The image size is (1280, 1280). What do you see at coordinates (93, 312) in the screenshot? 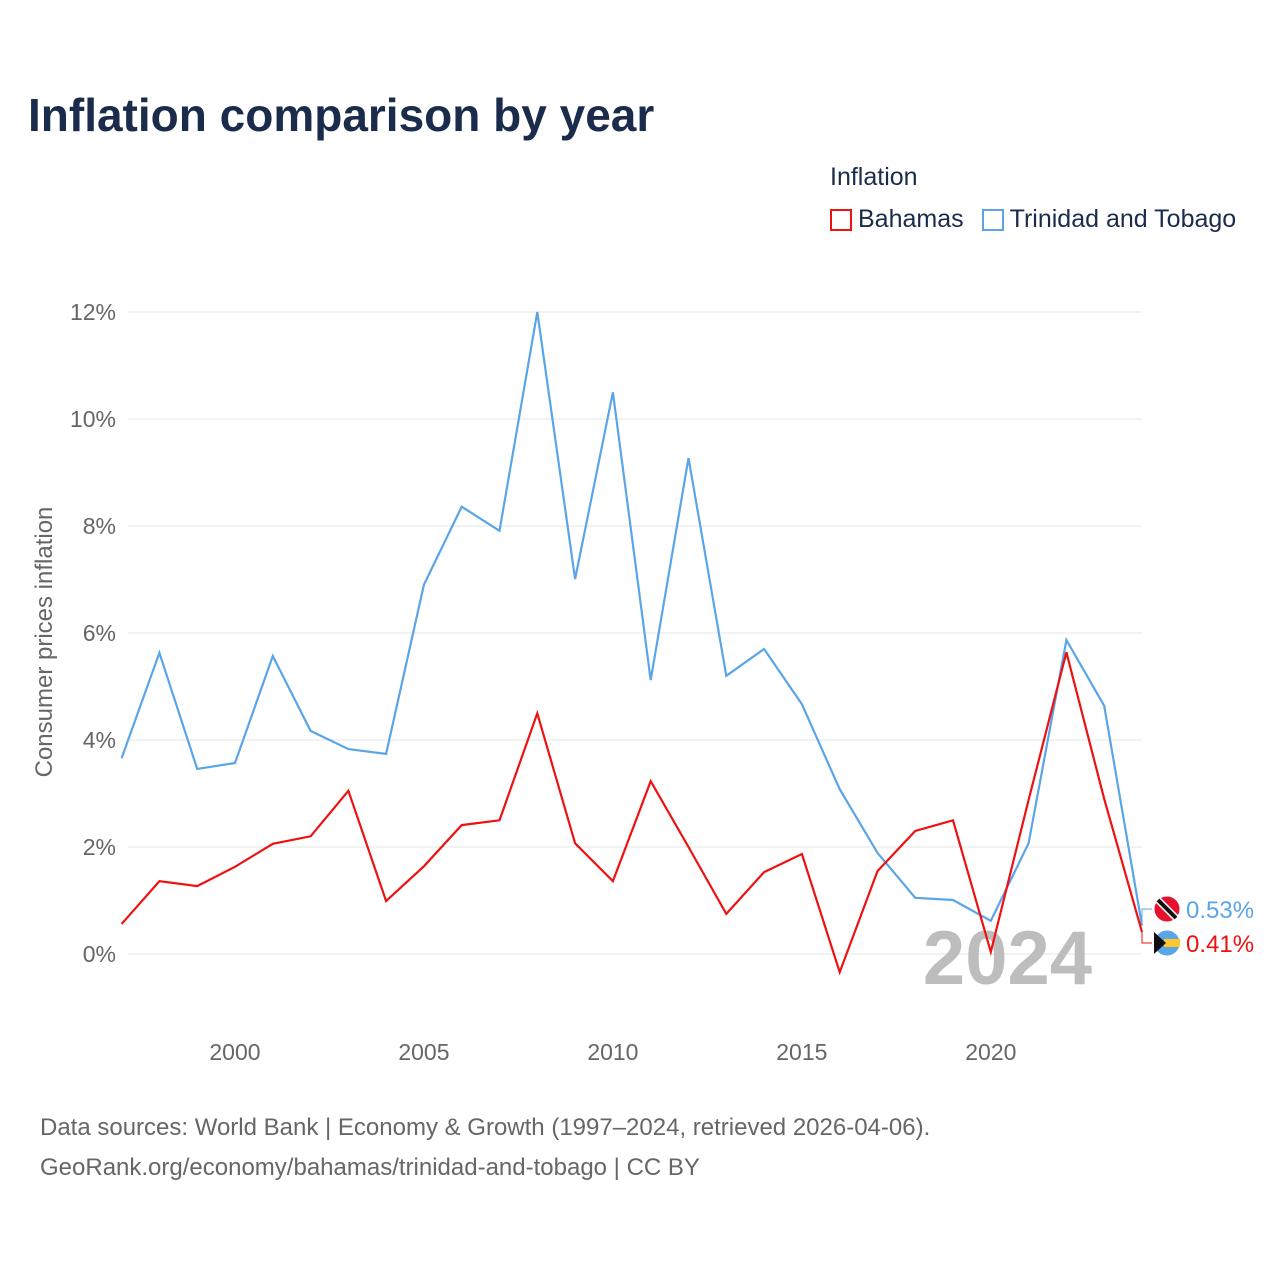
I see `y-tick-label: 12%` at bounding box center [93, 312].